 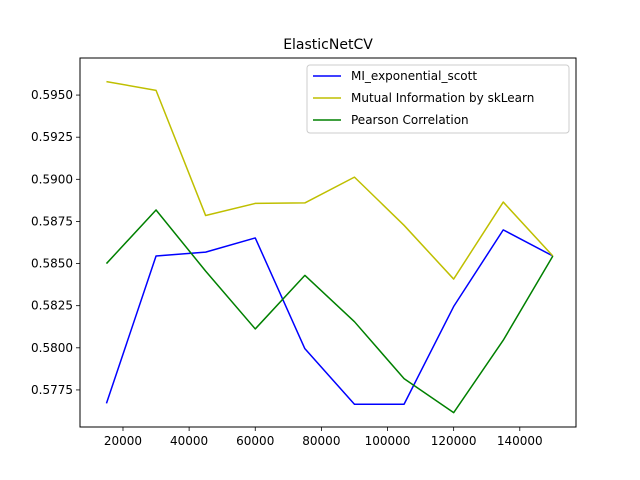 I want to click on y-tick-label: 0.5850, so click(x=52, y=264).